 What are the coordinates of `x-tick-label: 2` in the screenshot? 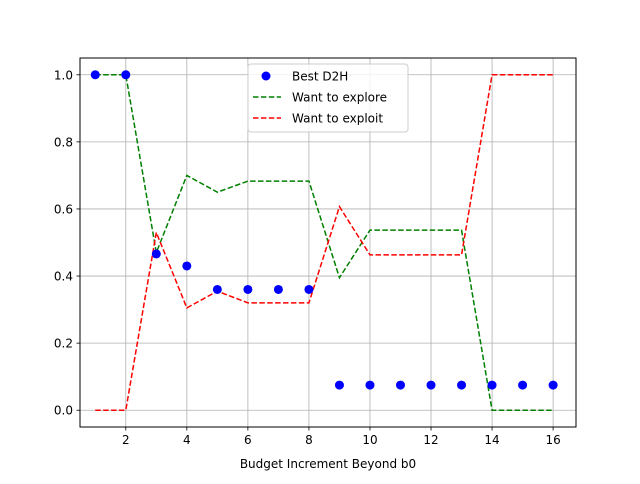 It's located at (126, 440).